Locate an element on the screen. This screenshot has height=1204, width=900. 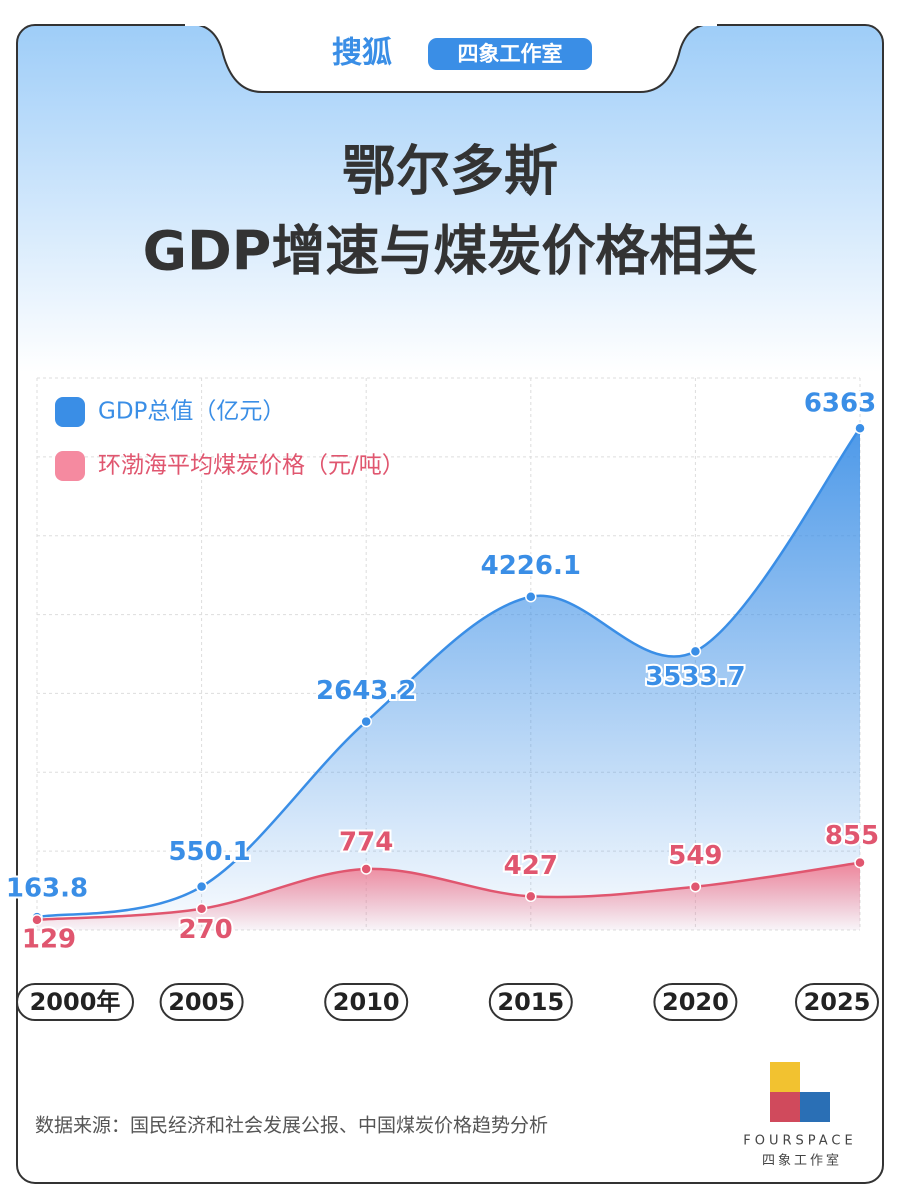
x-tick-label: 2000年 is located at coordinates (75, 1002).